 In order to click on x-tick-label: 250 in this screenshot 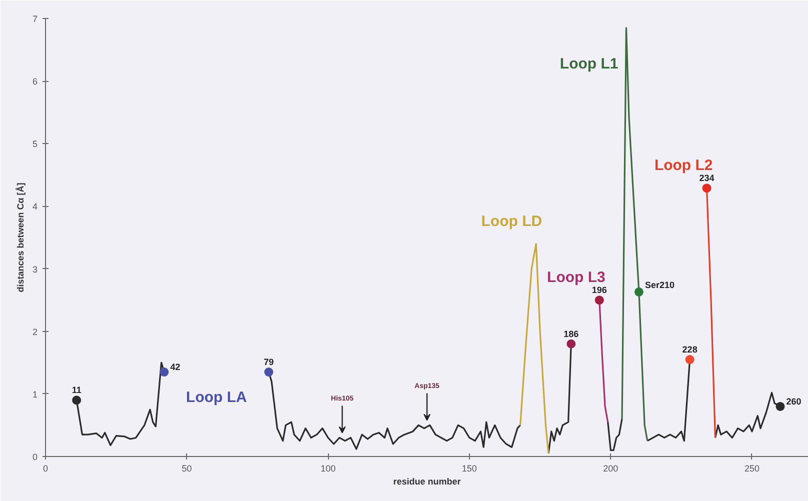, I will do `click(752, 469)`.